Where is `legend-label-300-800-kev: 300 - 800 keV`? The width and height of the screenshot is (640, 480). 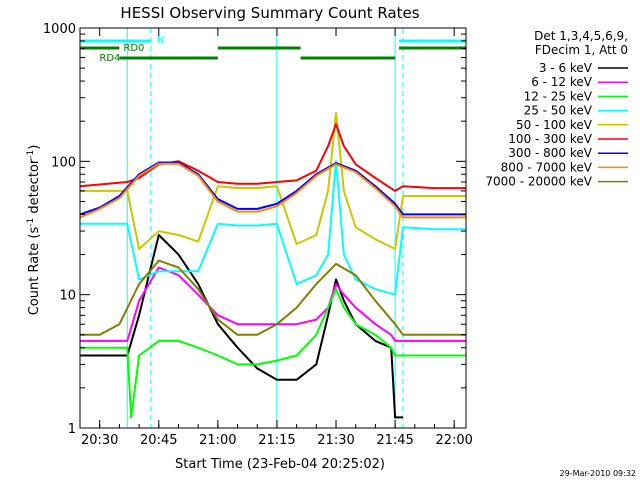 legend-label-300-800-kev: 300 - 800 keV is located at coordinates (550, 153).